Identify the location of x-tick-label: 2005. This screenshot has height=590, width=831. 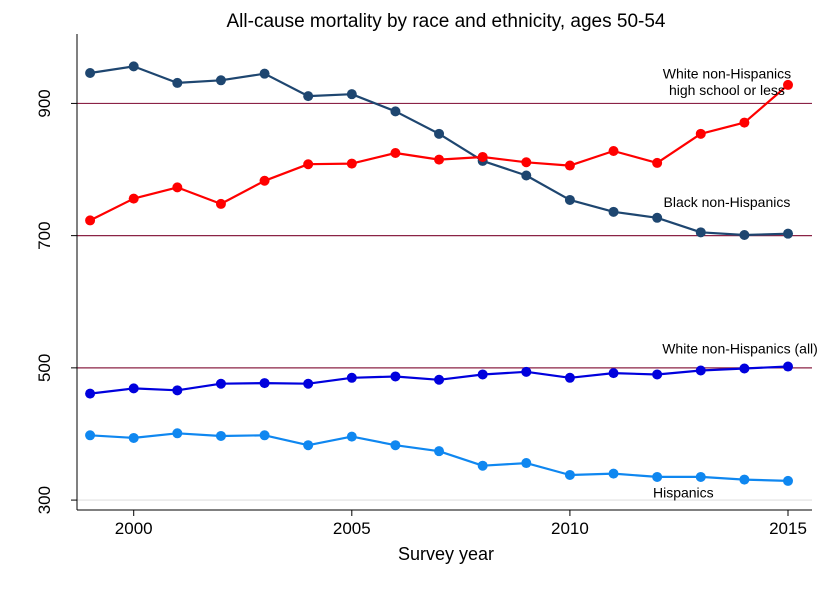
(352, 528).